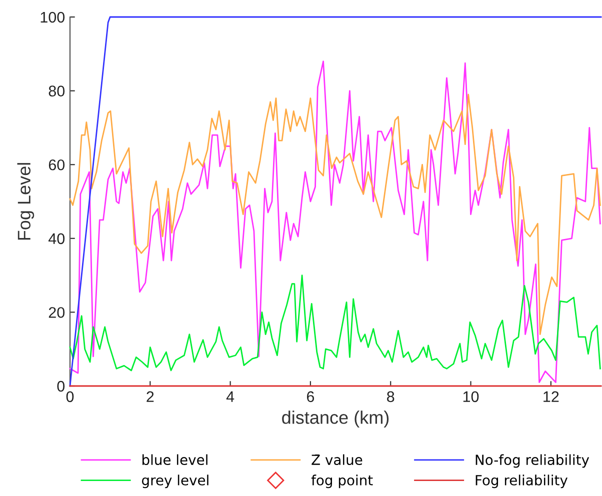 The height and width of the screenshot is (496, 602). Describe the element at coordinates (175, 481) in the screenshot. I see `legend-label: grey level` at that location.